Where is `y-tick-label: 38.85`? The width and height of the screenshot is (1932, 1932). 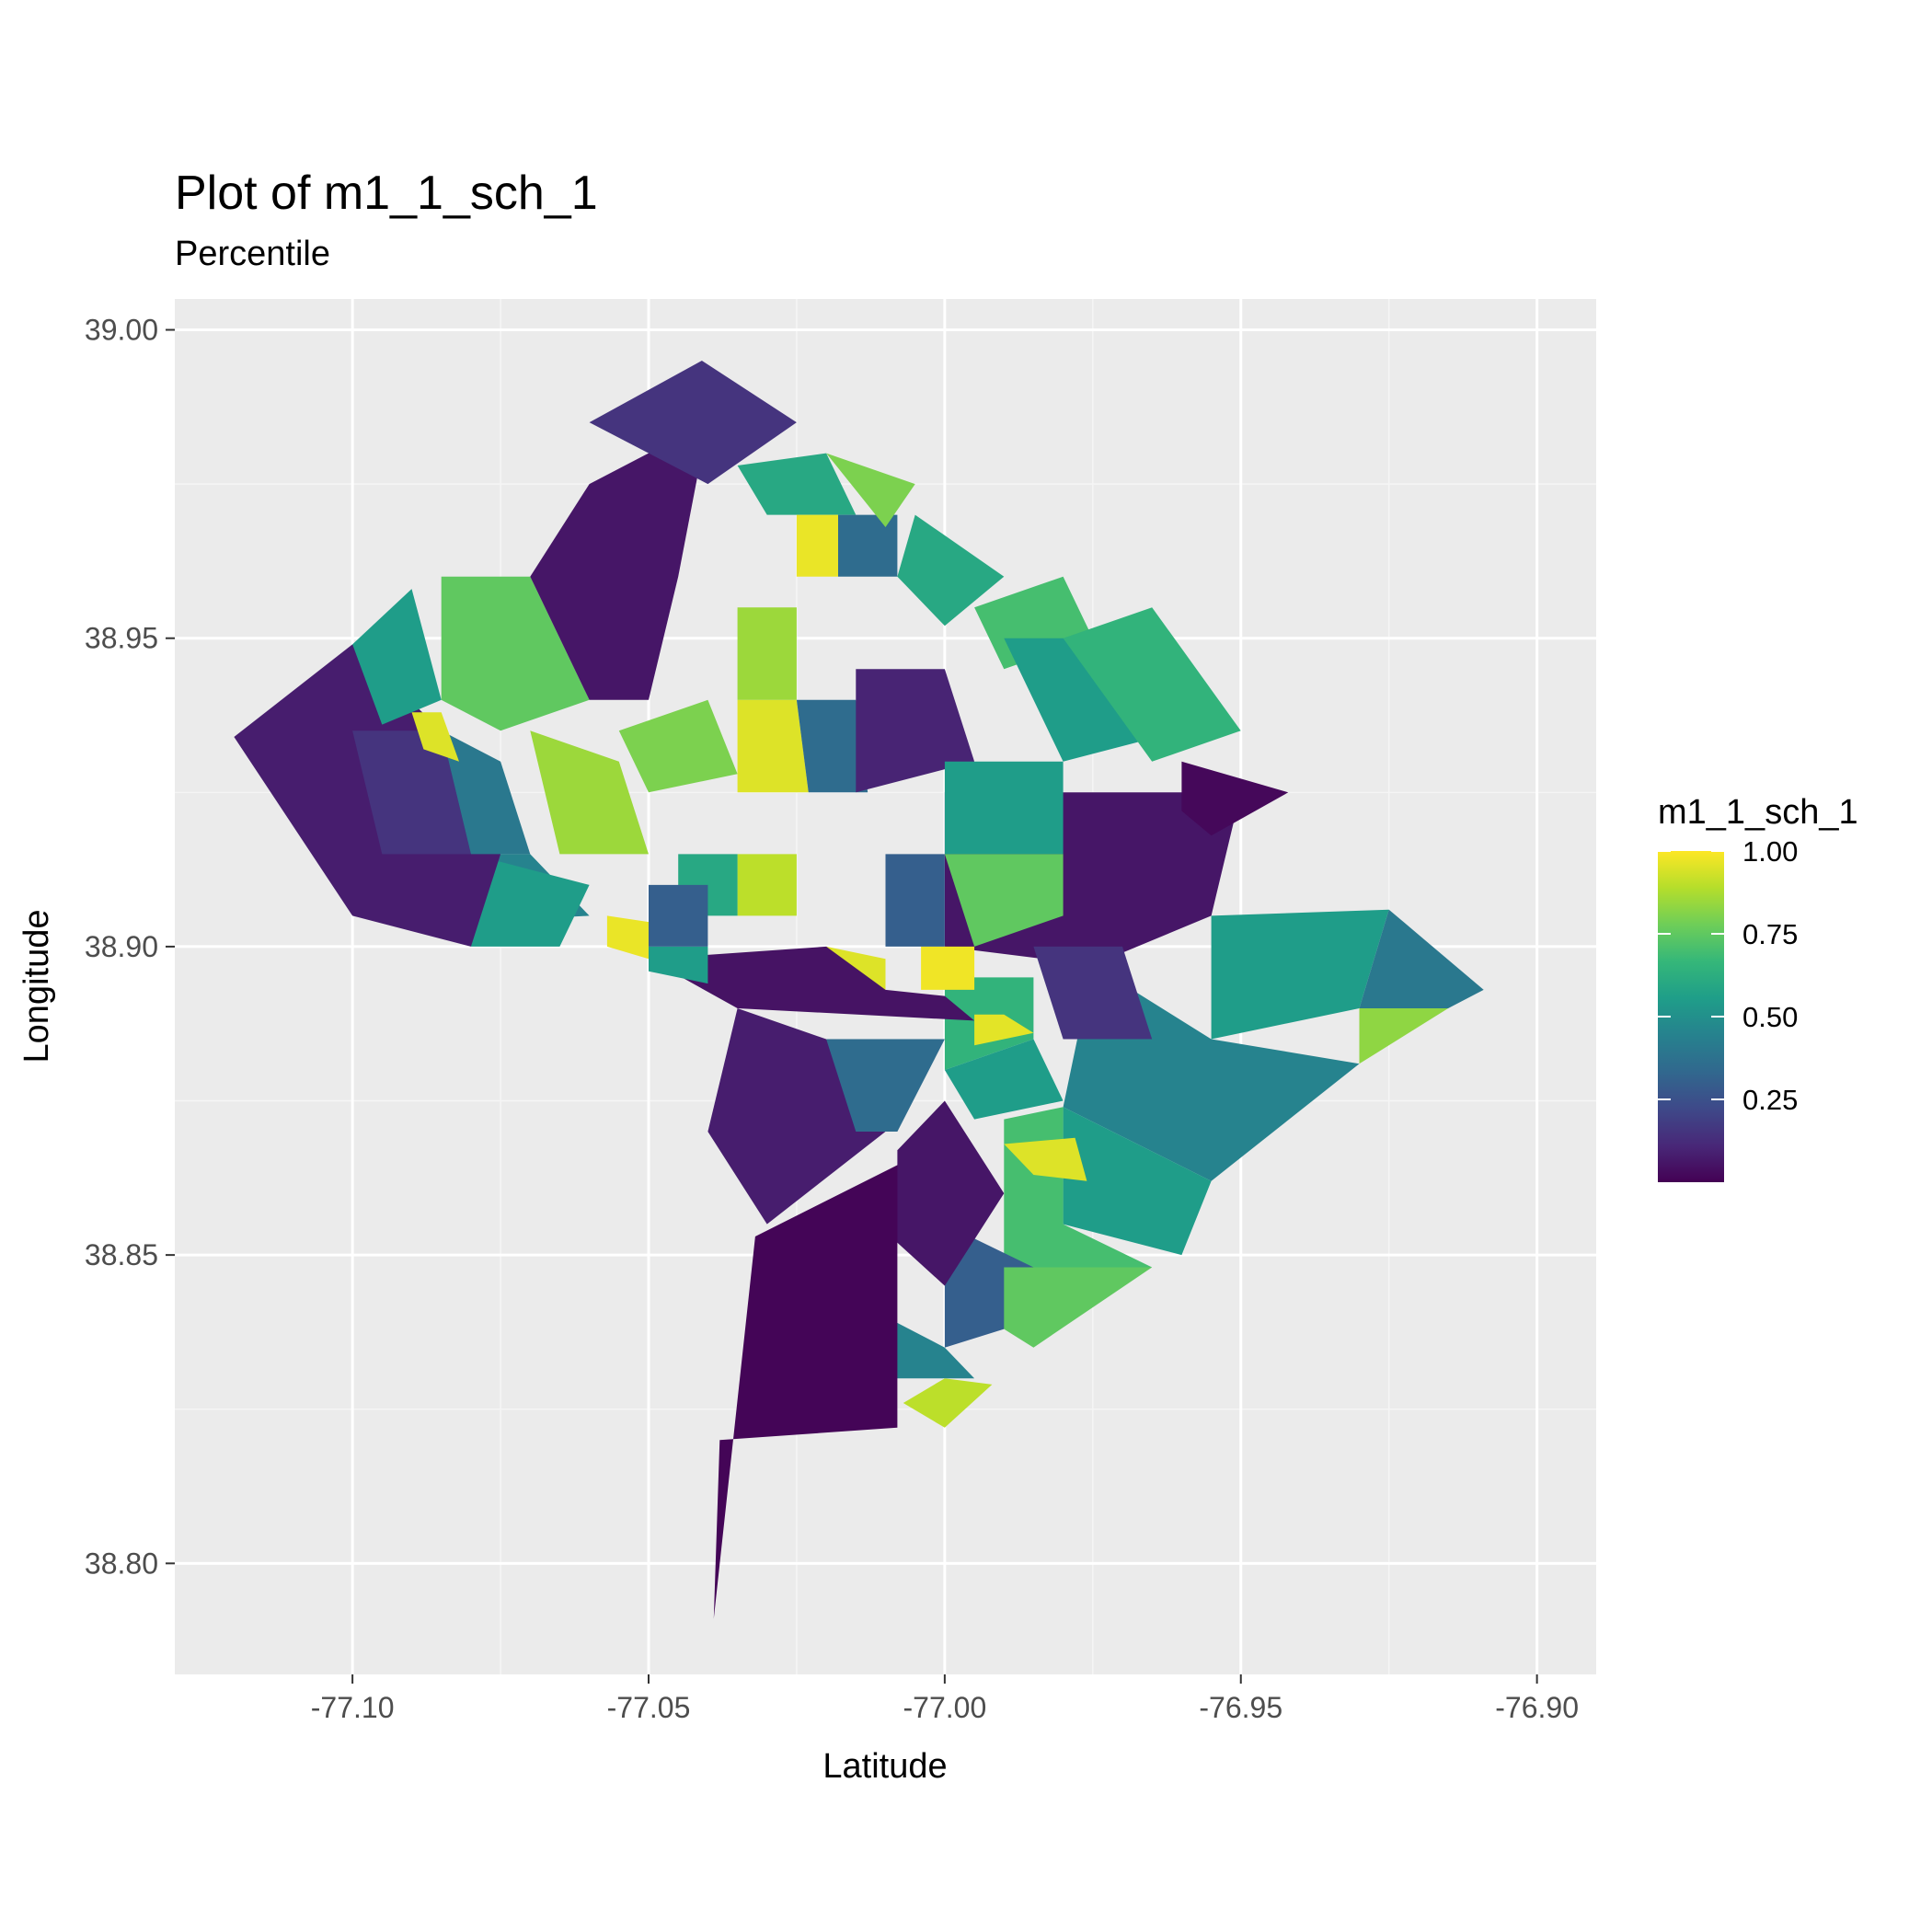 y-tick-label: 38.85 is located at coordinates (121, 1254).